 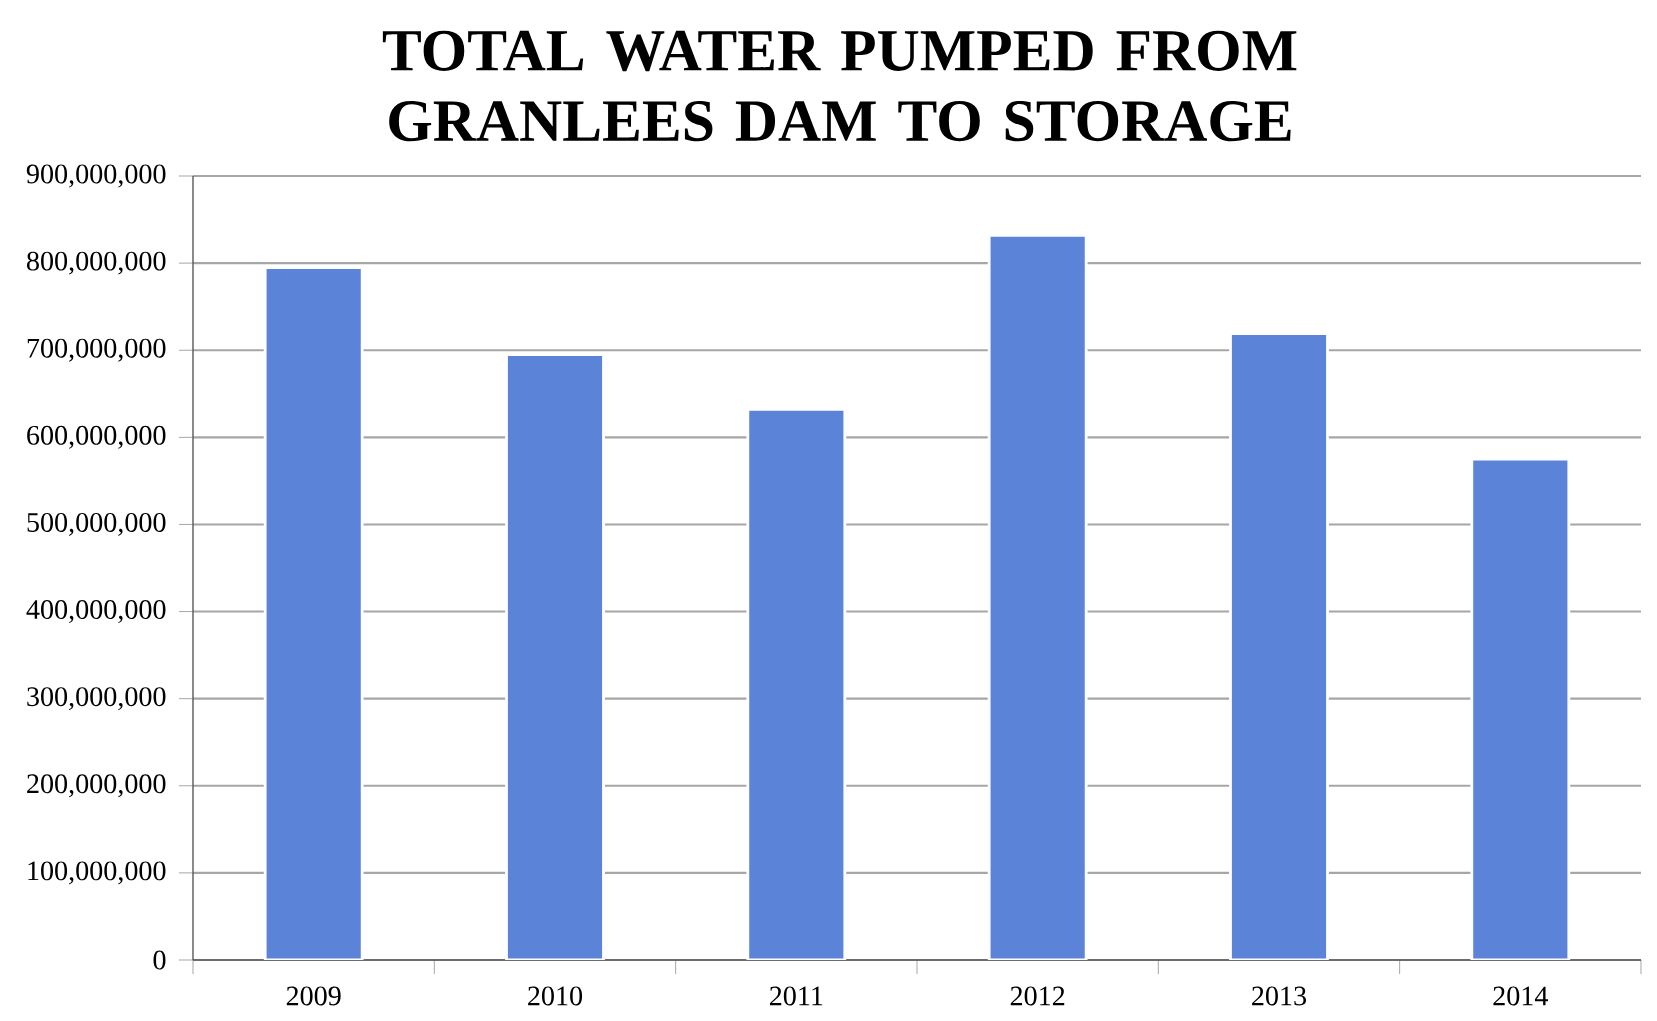 What do you see at coordinates (96, 786) in the screenshot?
I see `y-tick-label: 200,000,000` at bounding box center [96, 786].